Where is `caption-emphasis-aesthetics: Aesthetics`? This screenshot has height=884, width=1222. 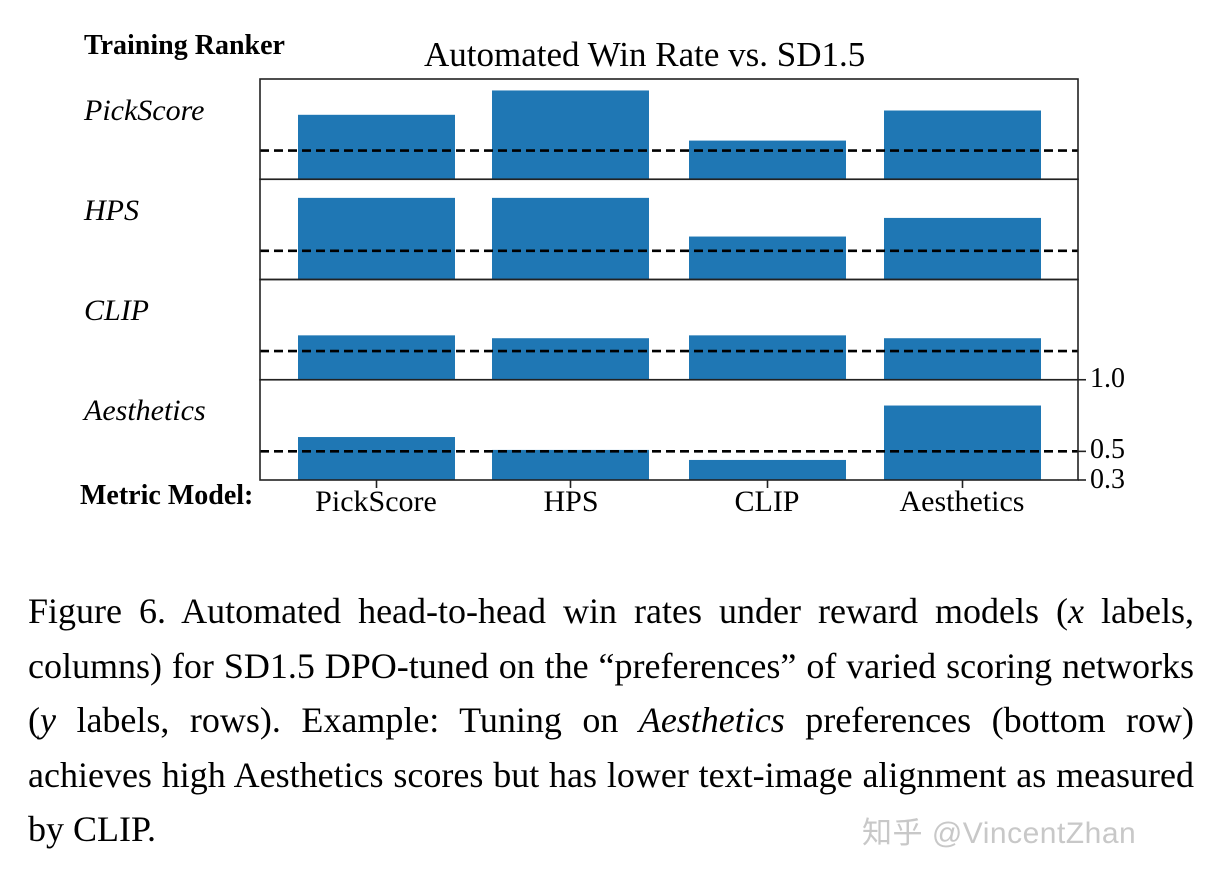
caption-emphasis-aesthetics: Aesthetics is located at coordinates (711, 720).